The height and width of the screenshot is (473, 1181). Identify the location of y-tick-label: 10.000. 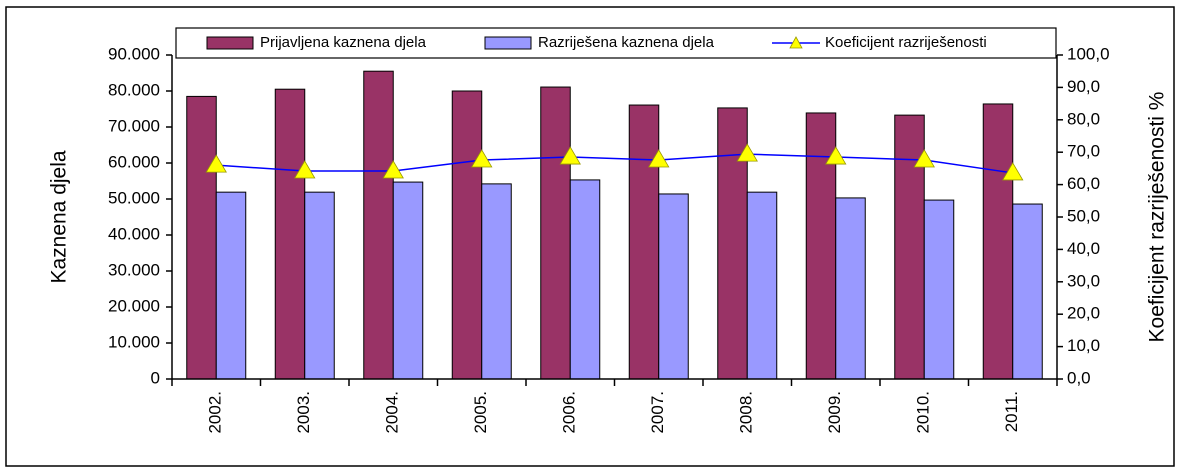
(134, 341).